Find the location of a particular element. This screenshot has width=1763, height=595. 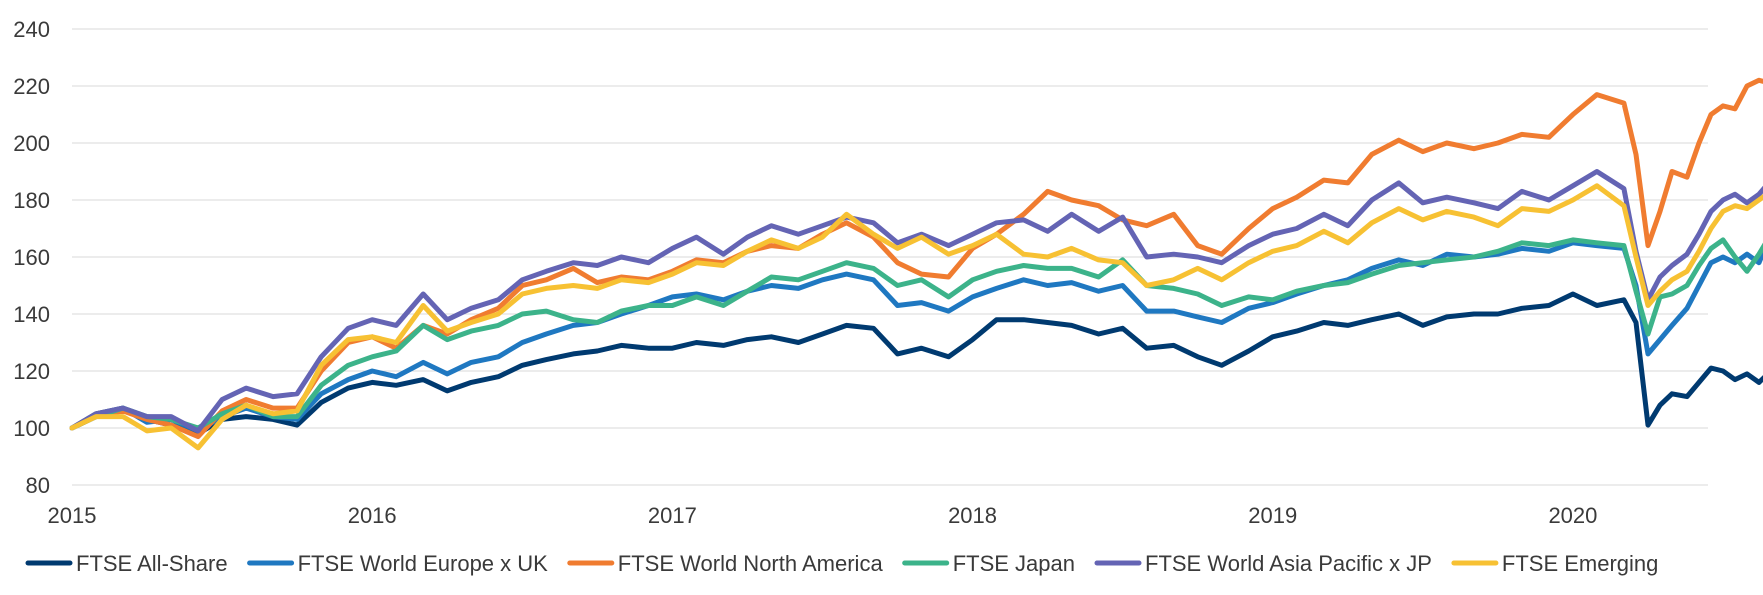

legend-label: FTSE World Asia Pacific x JP is located at coordinates (1288, 563).